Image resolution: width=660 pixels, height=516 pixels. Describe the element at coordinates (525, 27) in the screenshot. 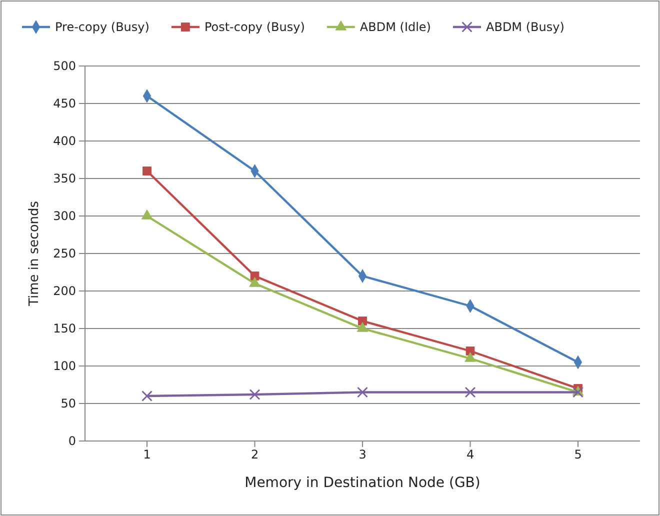

I see `legend-label: ABDM (Busy)` at that location.